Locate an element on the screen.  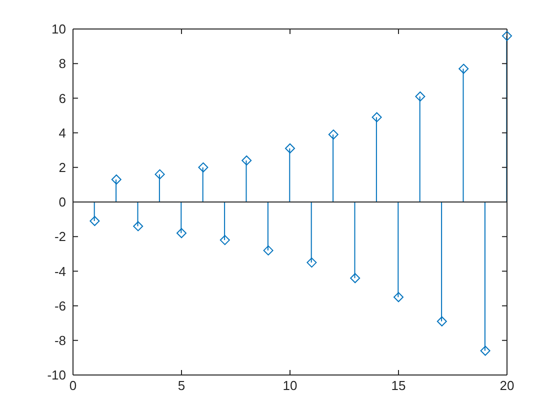
y-tick-label: 6 is located at coordinates (62, 98).